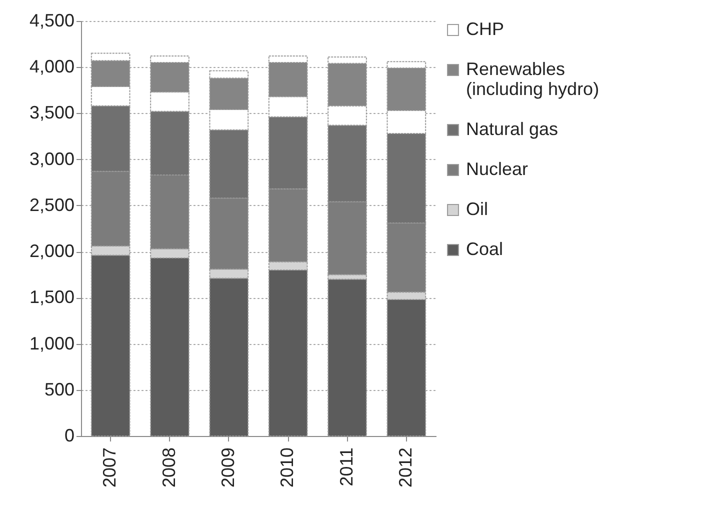 Image resolution: width=709 pixels, height=518 pixels. What do you see at coordinates (512, 129) in the screenshot?
I see `legend-label: Natural gas` at bounding box center [512, 129].